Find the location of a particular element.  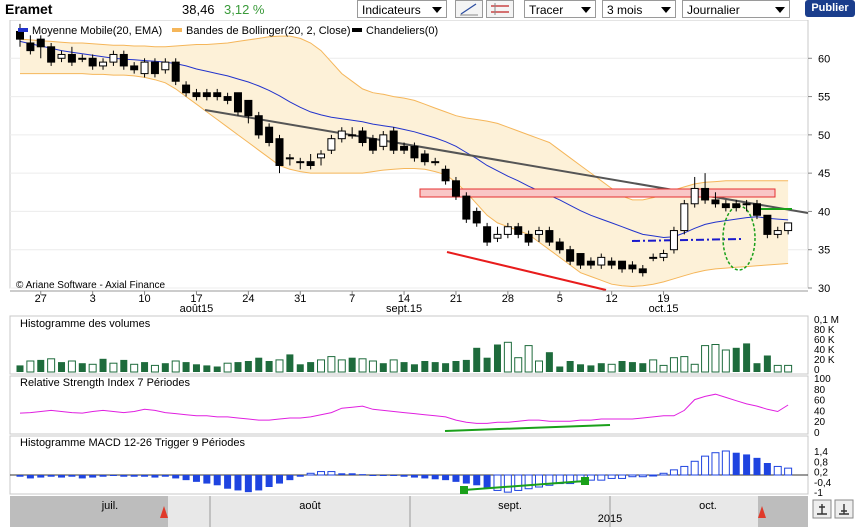

ema-legend-label: Moyenne Mobile(20, EMA) is located at coordinates (97, 31).